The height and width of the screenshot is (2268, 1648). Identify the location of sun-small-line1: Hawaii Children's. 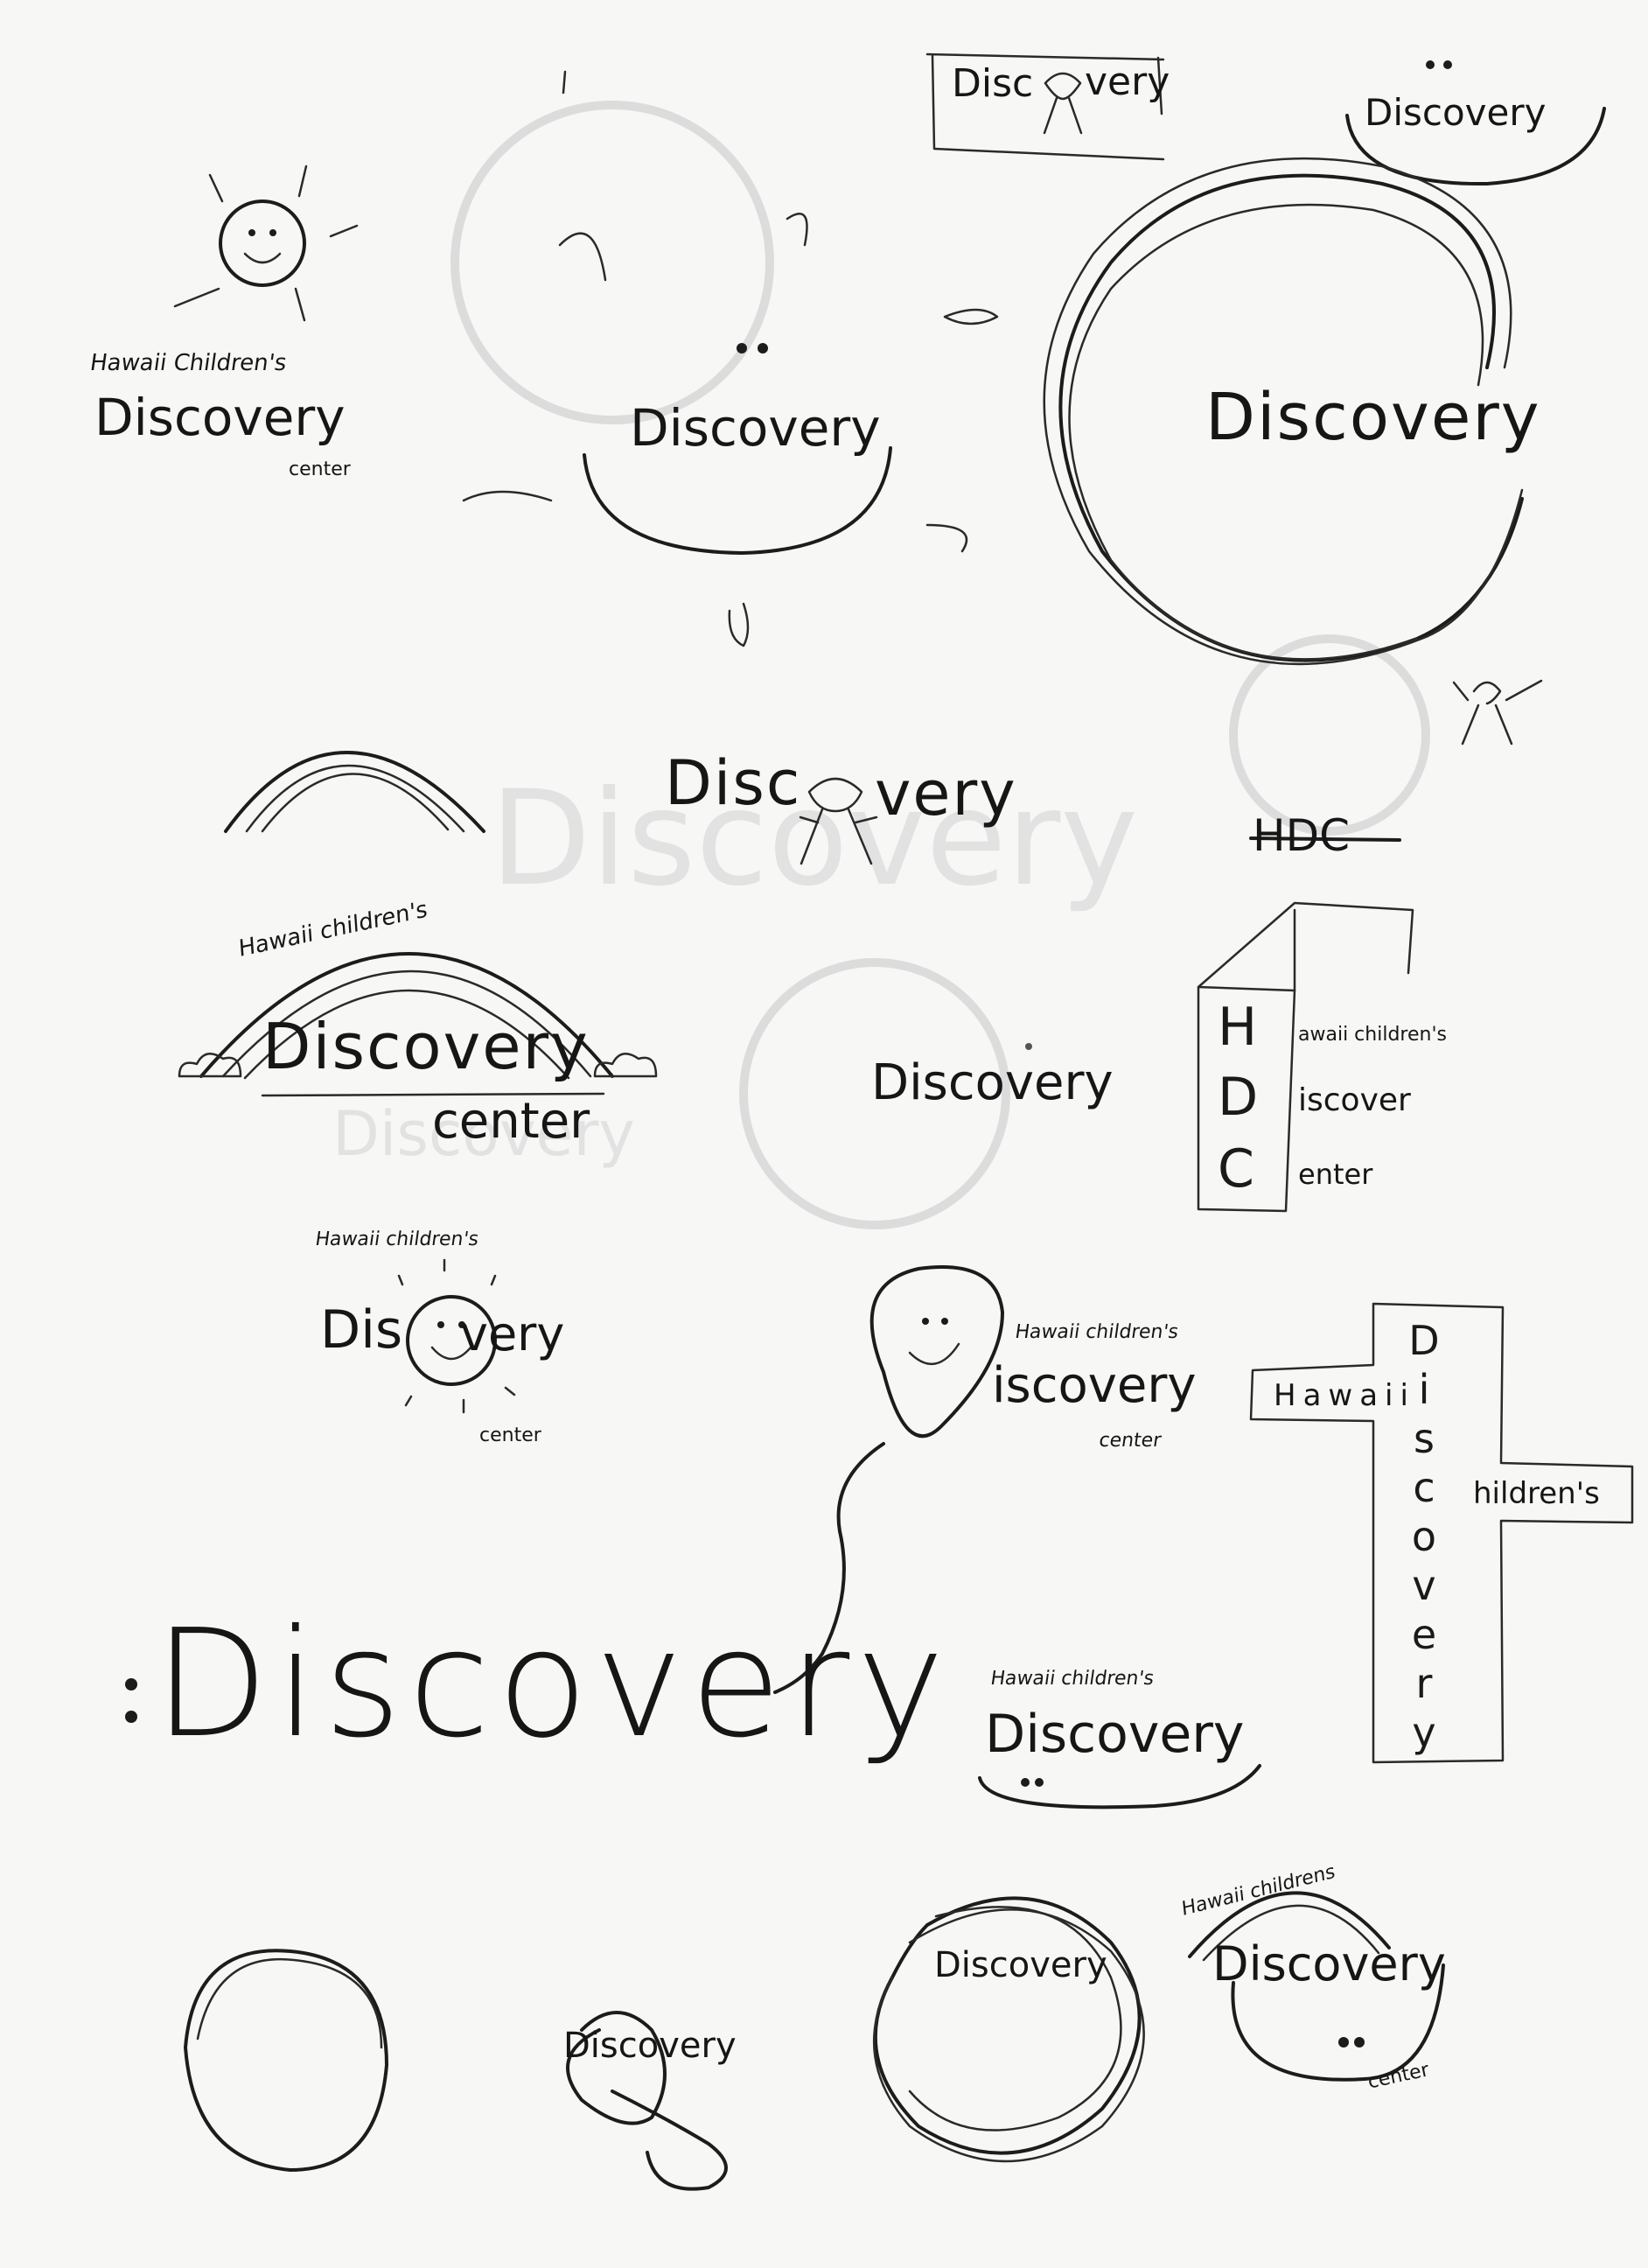
(189, 363).